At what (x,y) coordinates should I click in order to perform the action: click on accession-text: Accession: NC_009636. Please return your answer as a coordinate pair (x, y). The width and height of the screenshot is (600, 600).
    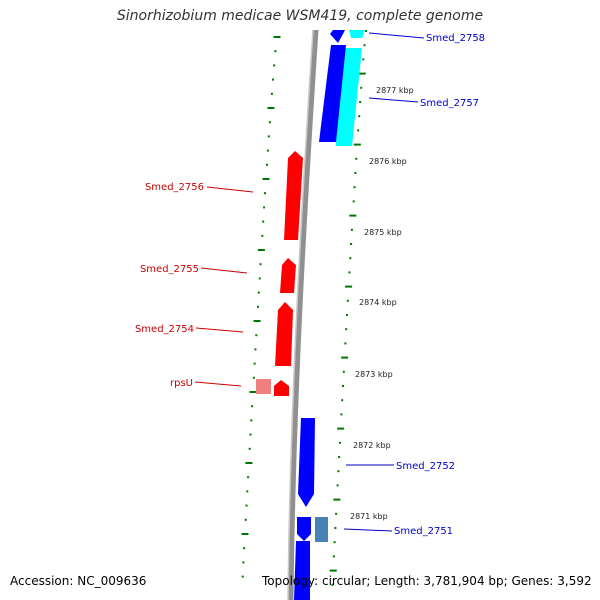
    Looking at the image, I should click on (78, 581).